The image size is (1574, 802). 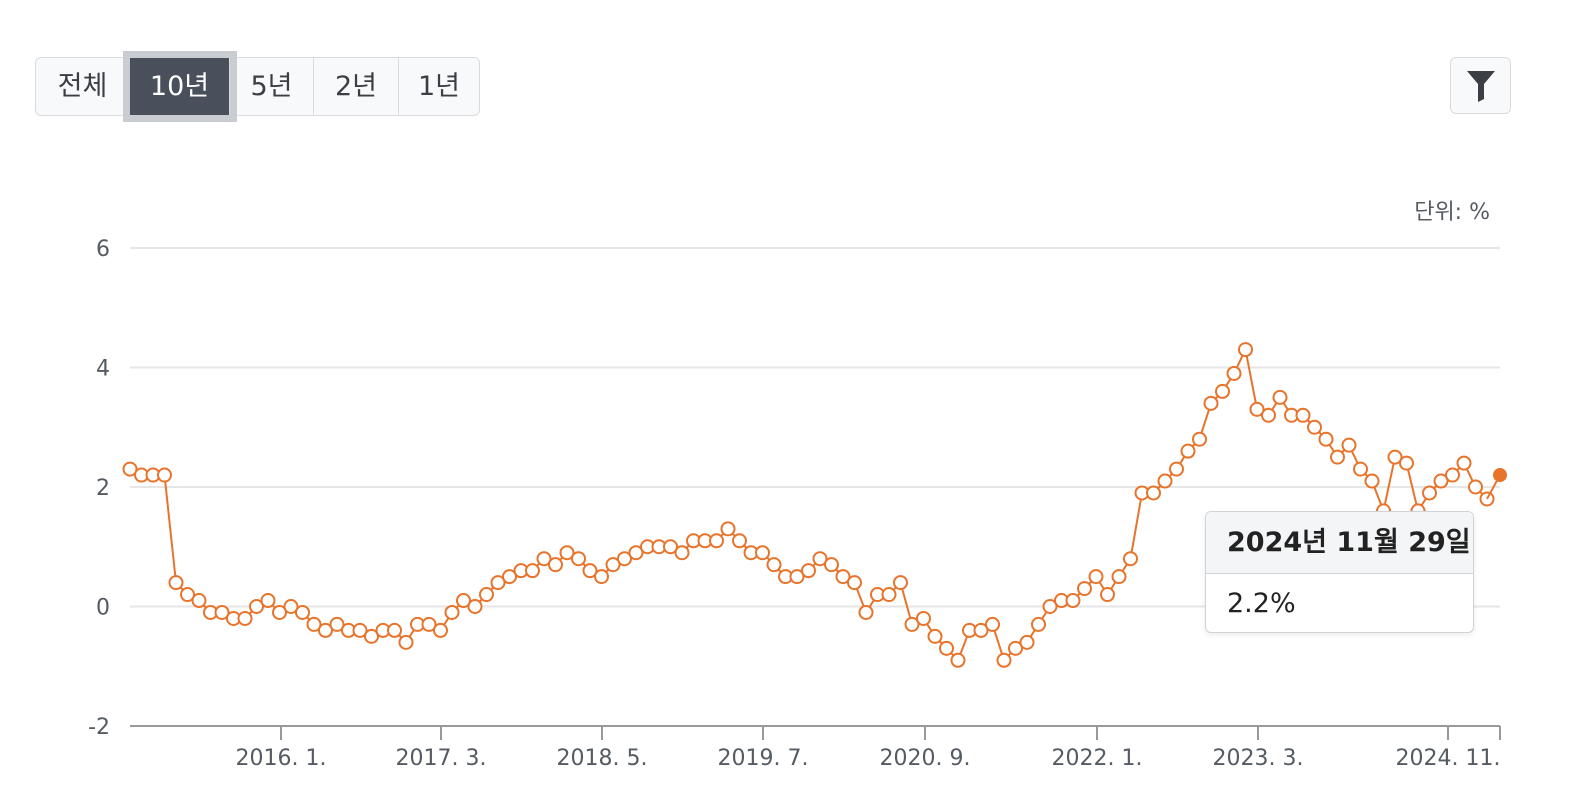 I want to click on tooltip-value: 2.2%, so click(x=1261, y=603).